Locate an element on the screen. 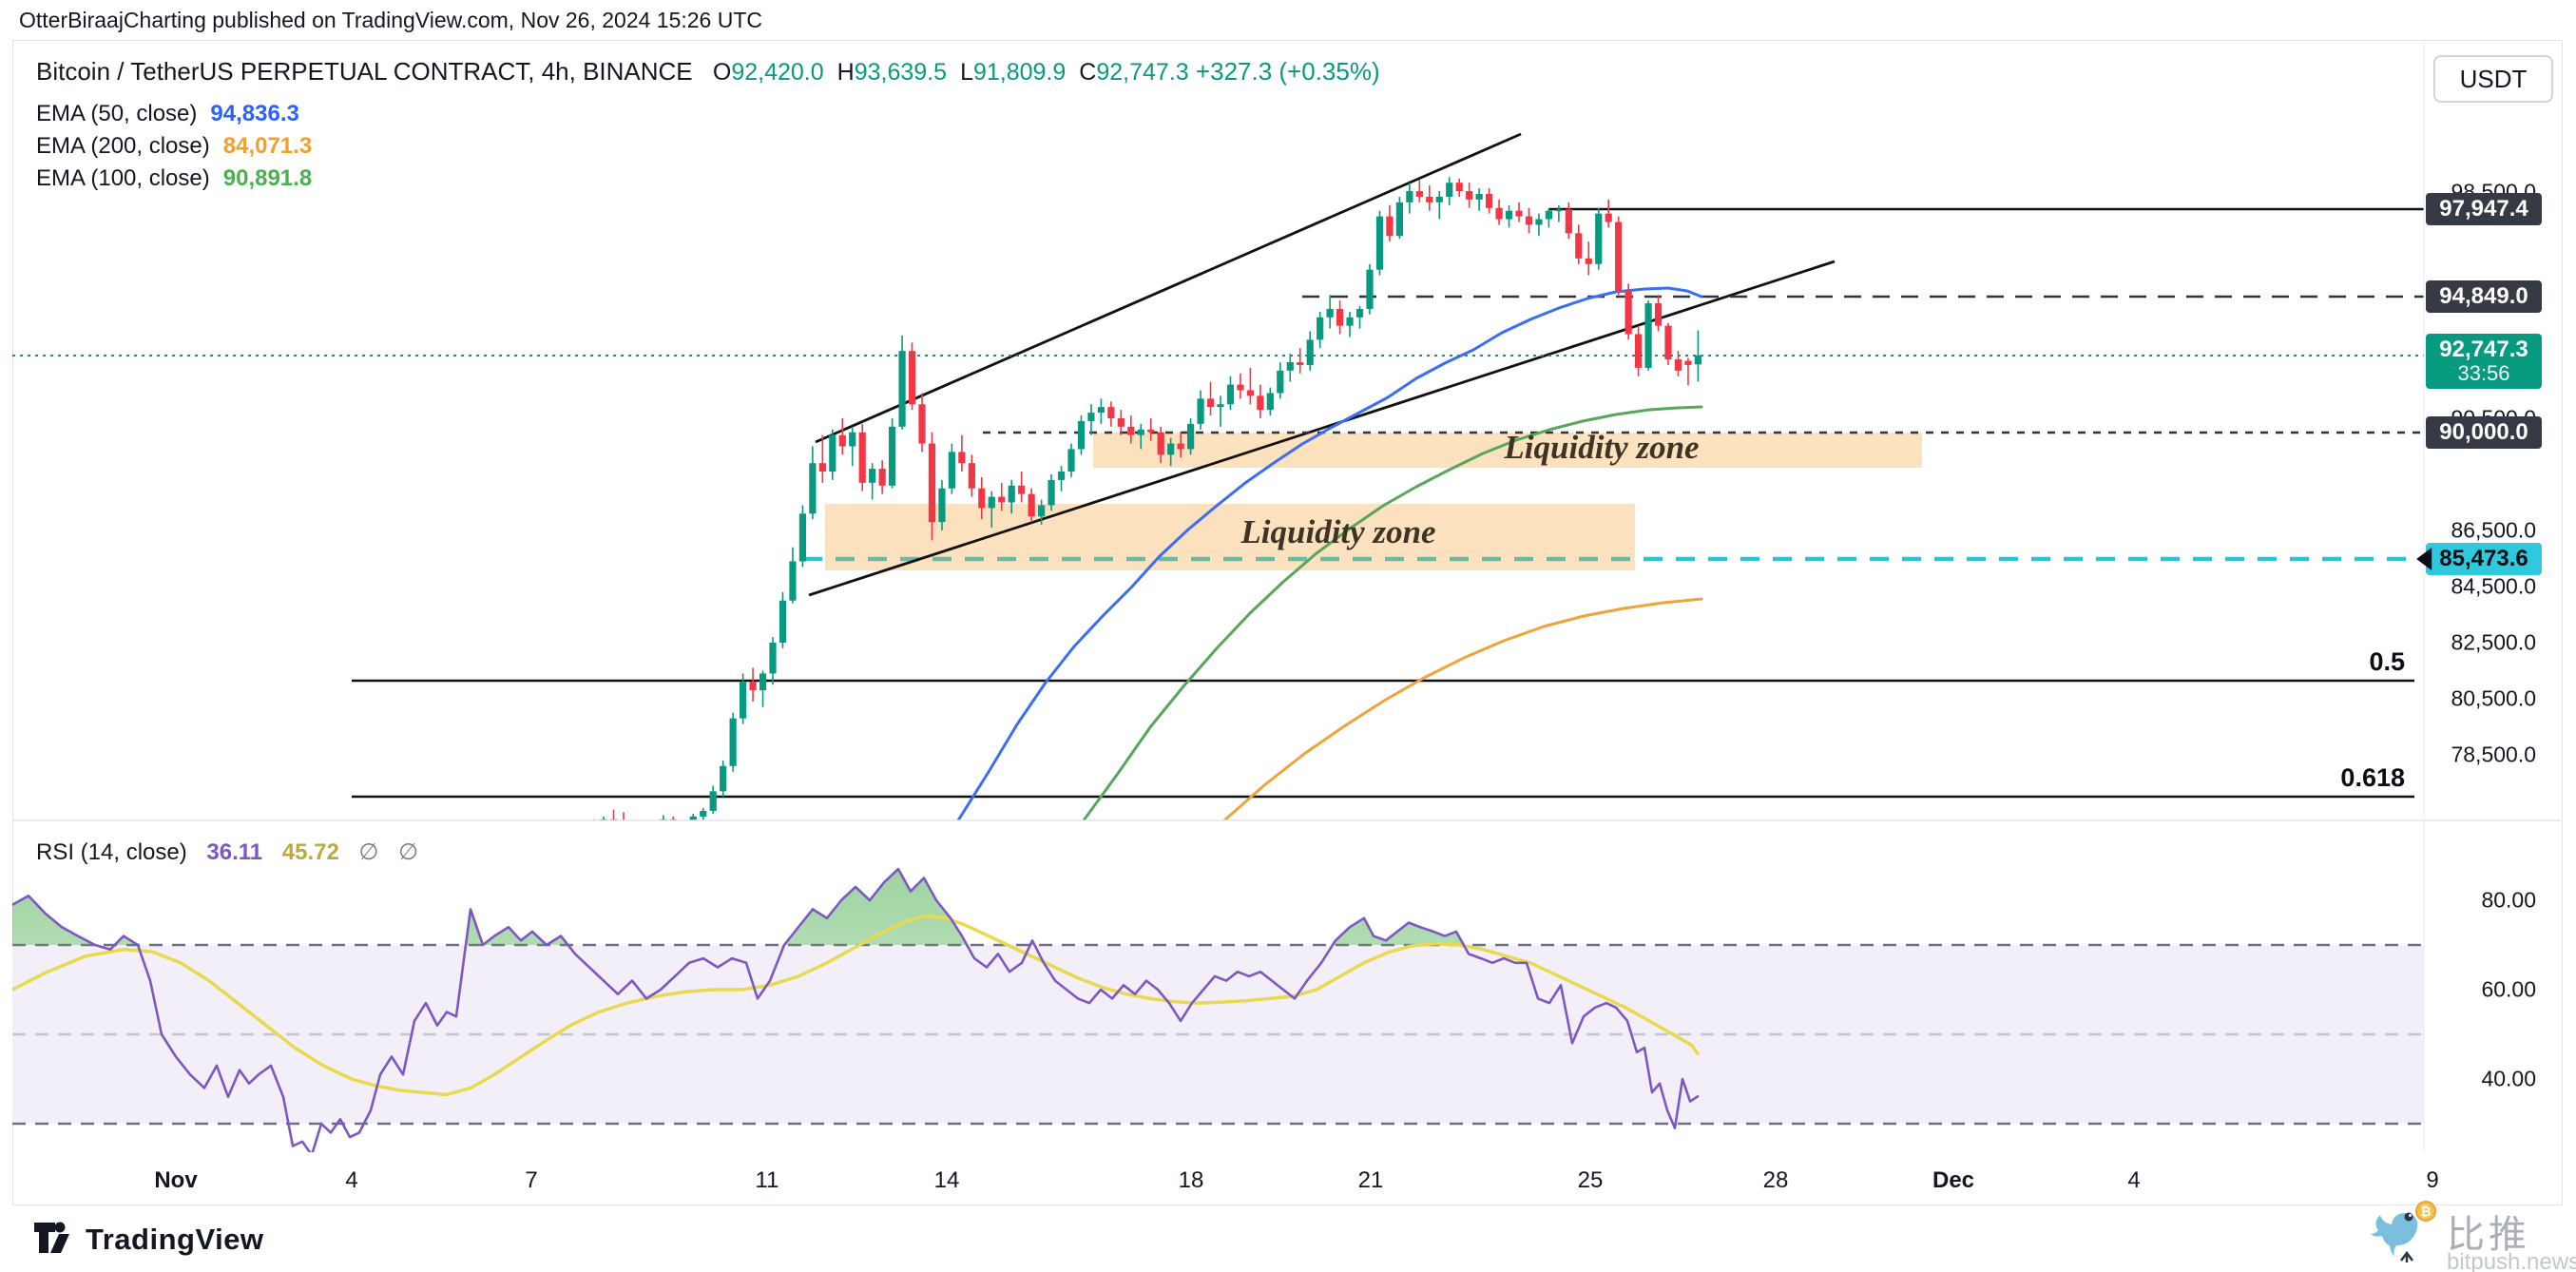 This screenshot has height=1272, width=2576. fib-label: 0.5 is located at coordinates (2387, 661).